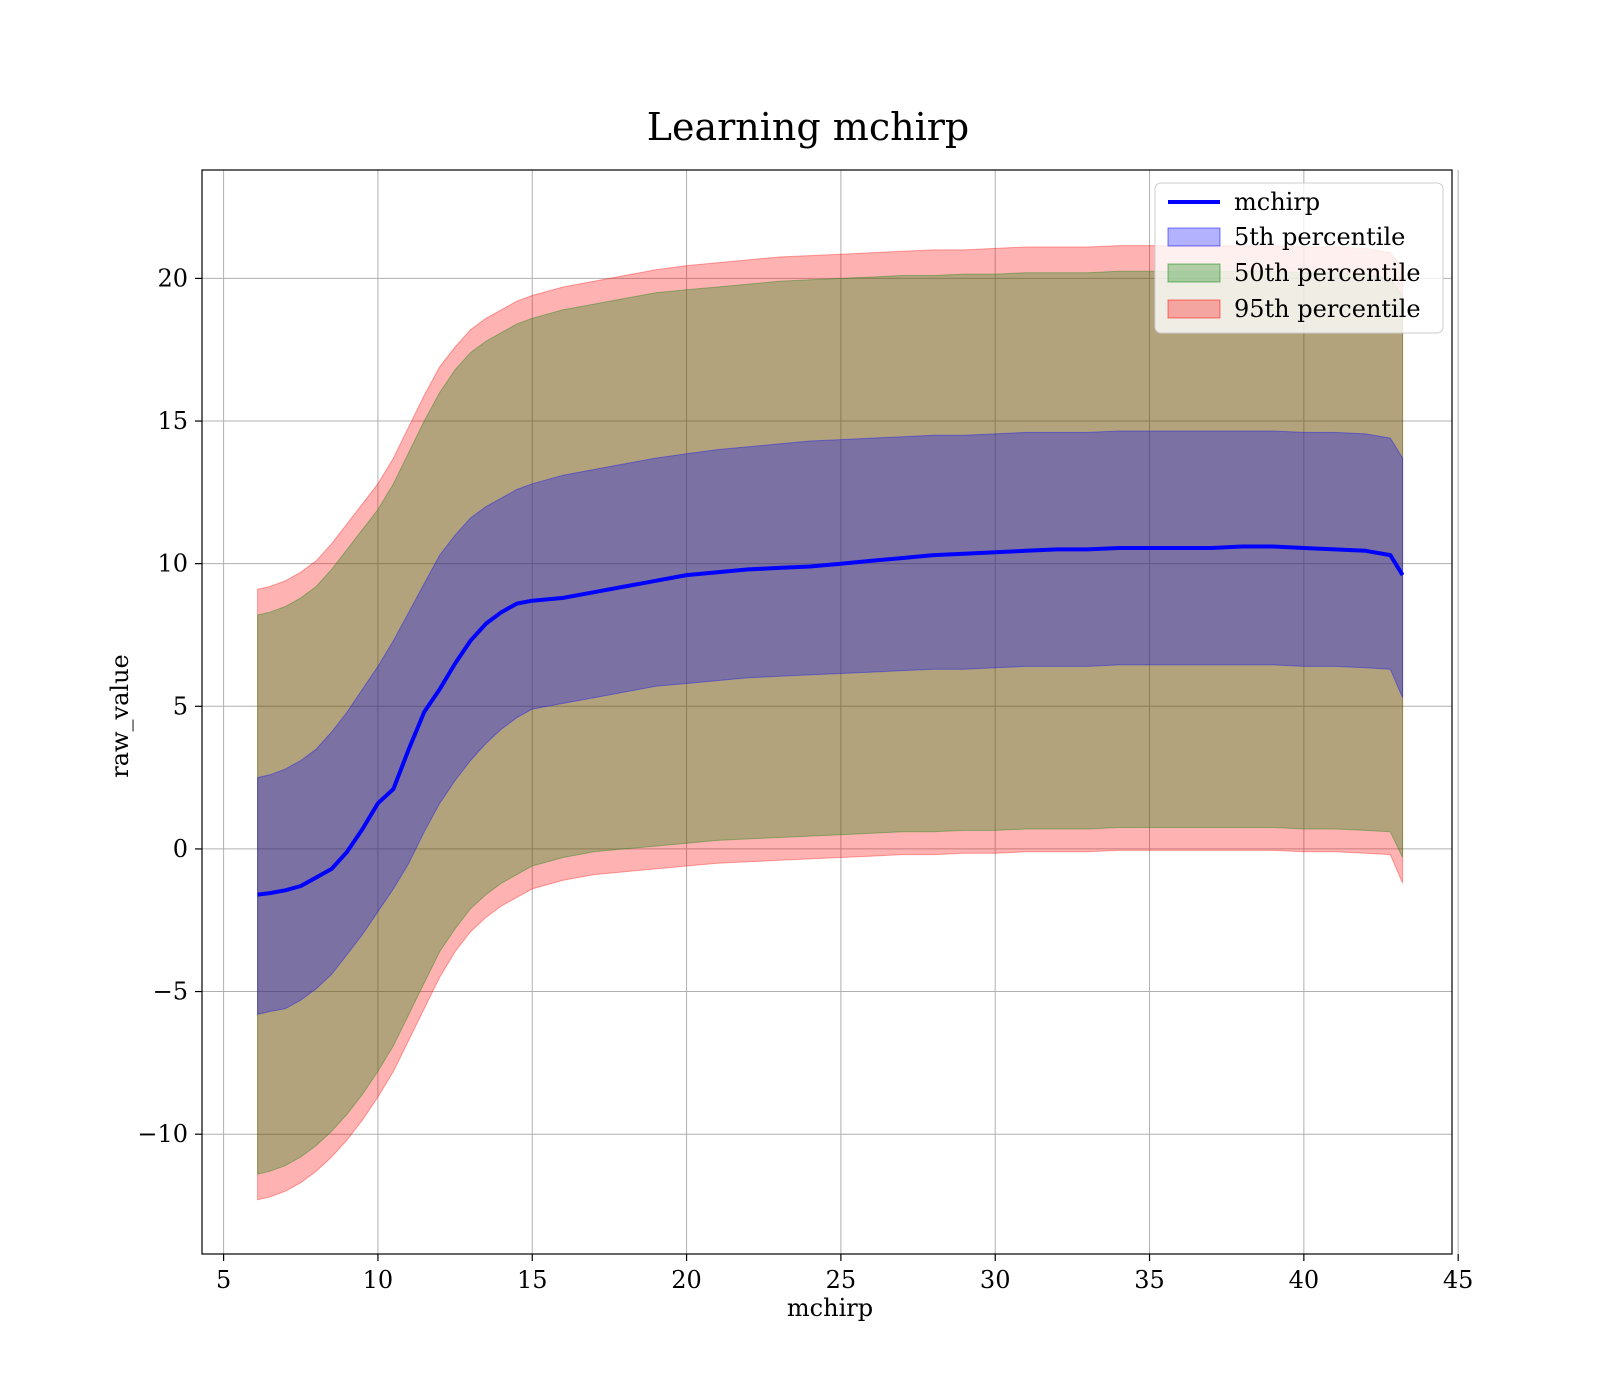 This screenshot has width=1600, height=1400. What do you see at coordinates (1149, 1280) in the screenshot?
I see `x-tick-label: 35` at bounding box center [1149, 1280].